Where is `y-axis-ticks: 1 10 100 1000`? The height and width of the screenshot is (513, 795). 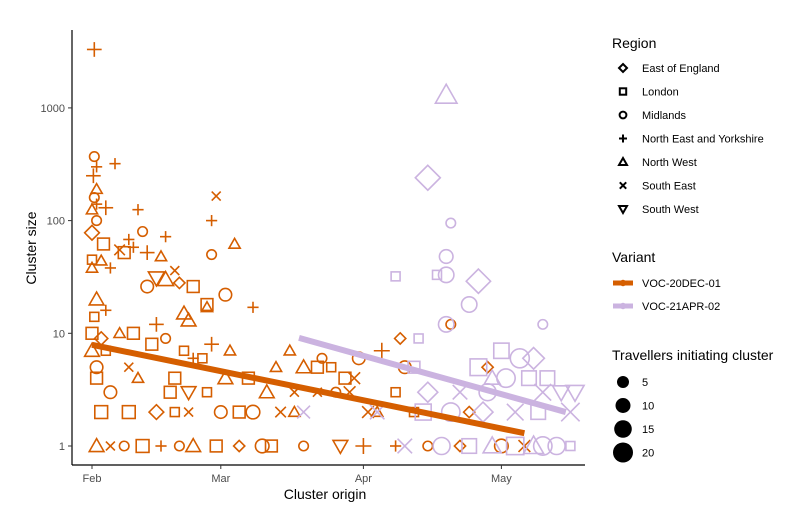
y-axis-ticks: 1 10 100 1000 is located at coordinates (56, 278).